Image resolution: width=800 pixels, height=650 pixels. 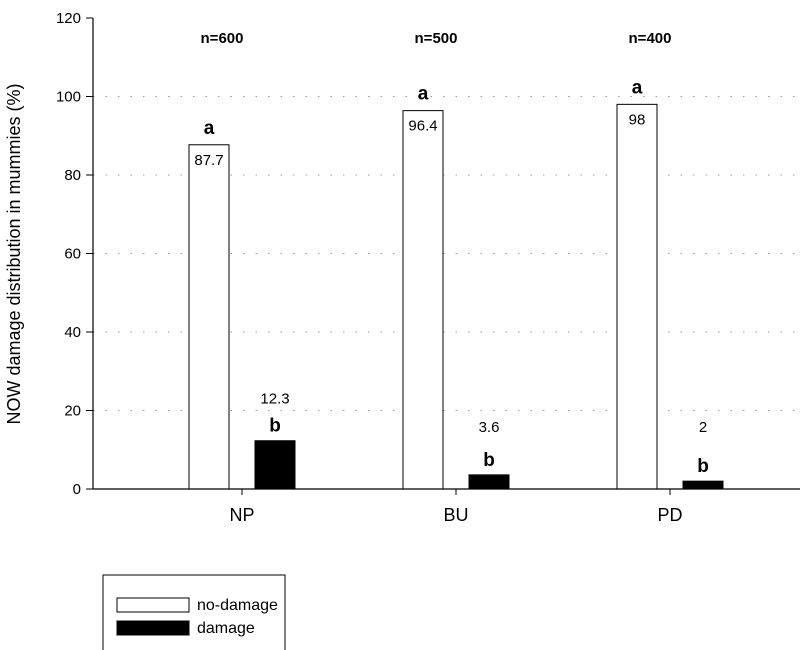 I want to click on y-tick-label: 40, so click(x=72, y=332).